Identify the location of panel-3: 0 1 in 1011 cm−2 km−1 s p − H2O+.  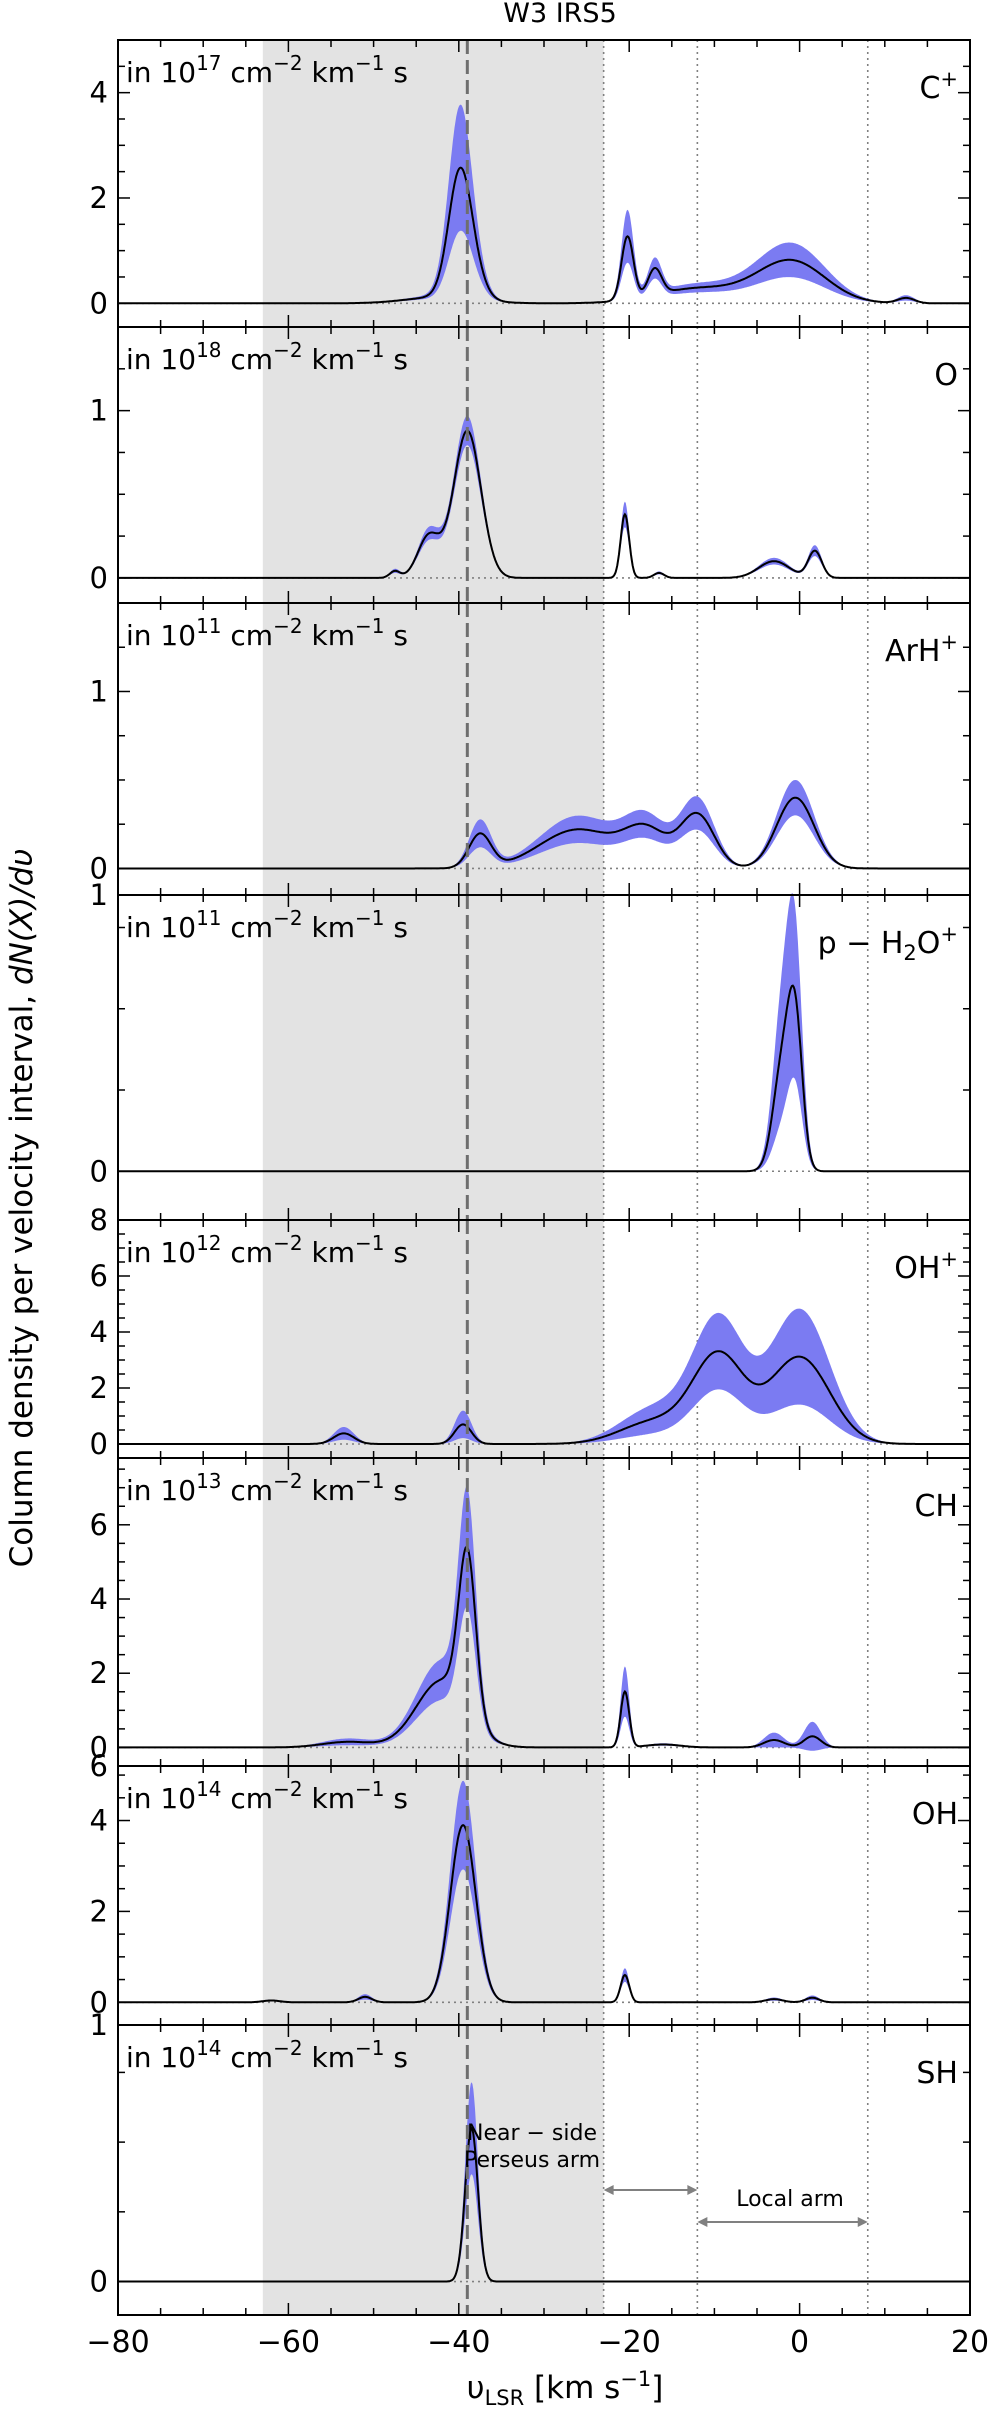
(530, 1049).